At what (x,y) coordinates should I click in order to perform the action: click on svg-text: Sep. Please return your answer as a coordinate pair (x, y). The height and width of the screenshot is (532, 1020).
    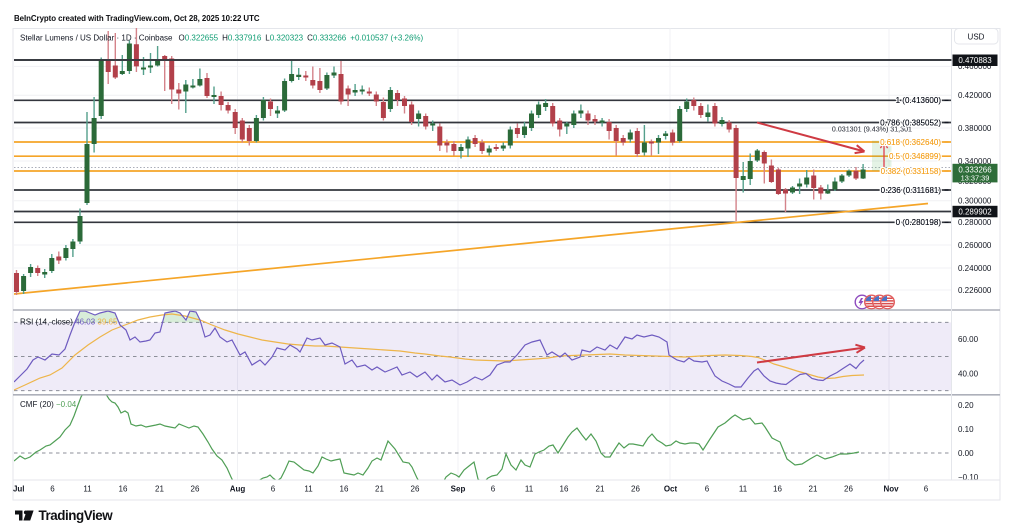
    Looking at the image, I should click on (458, 489).